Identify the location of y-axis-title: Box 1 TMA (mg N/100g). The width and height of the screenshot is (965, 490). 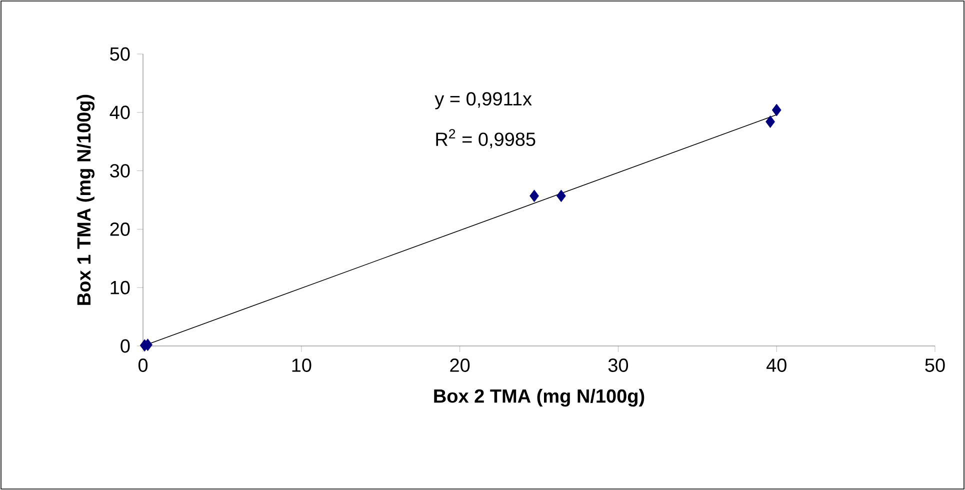
(85, 199).